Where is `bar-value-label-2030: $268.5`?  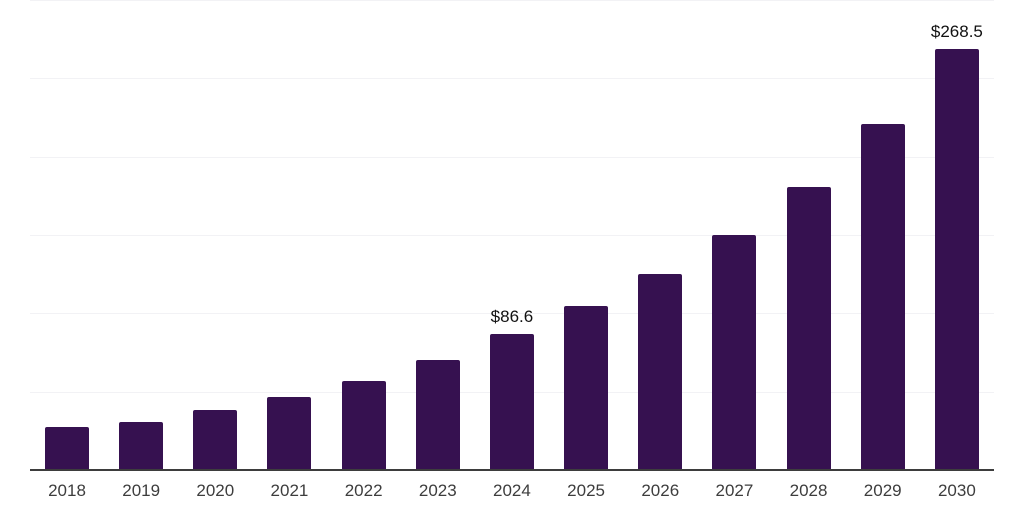
bar-value-label-2030: $268.5 is located at coordinates (956, 32).